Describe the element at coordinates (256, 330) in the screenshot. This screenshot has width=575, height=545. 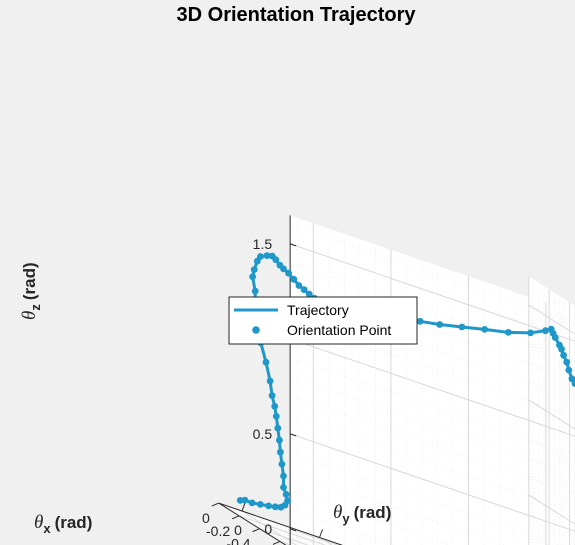
I see `legend-marker-swatch` at that location.